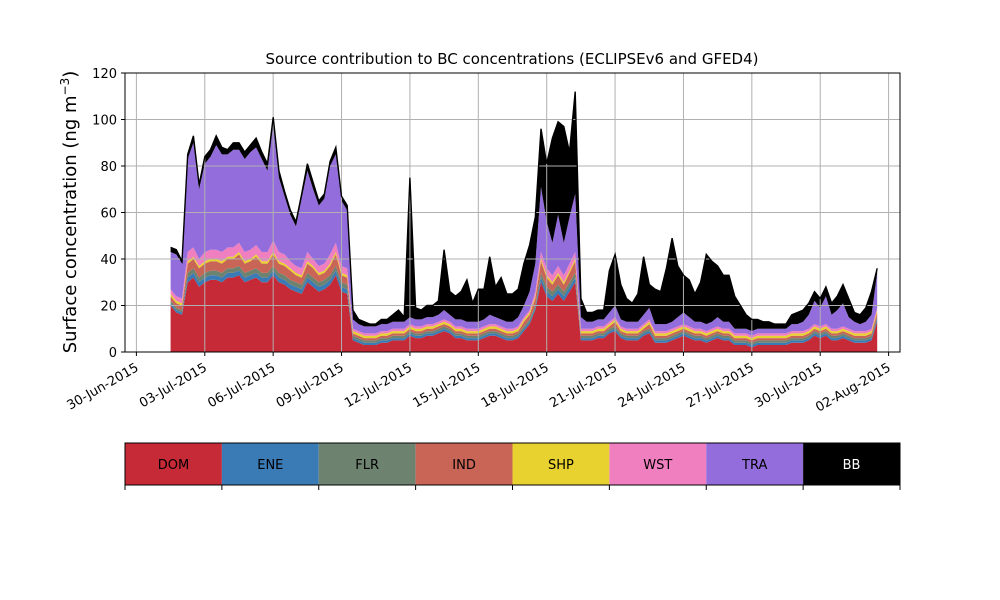 This screenshot has height=600, width=1000. I want to click on legend-swatch-dom, so click(173, 464).